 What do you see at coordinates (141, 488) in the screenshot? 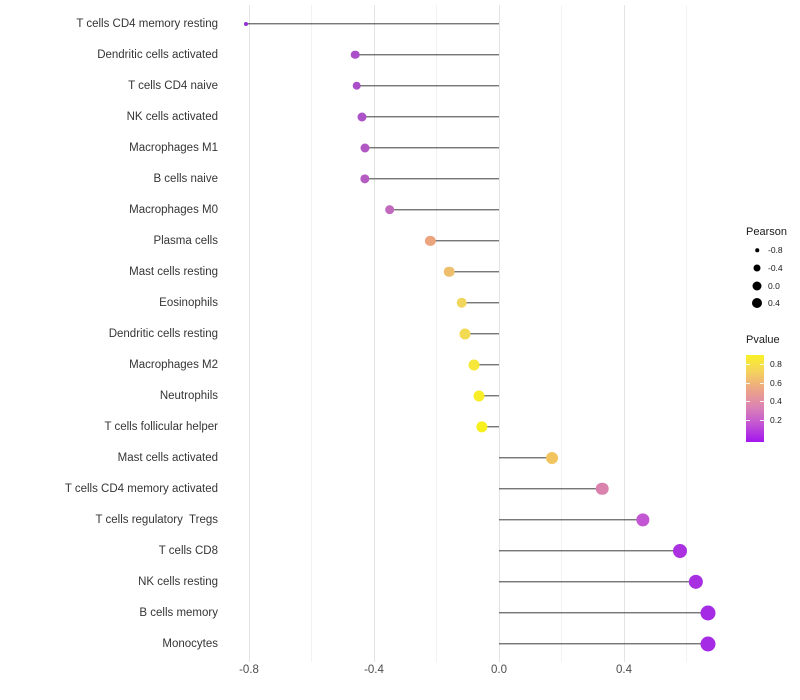
I see `category-label: T cells CD4 memory activated` at bounding box center [141, 488].